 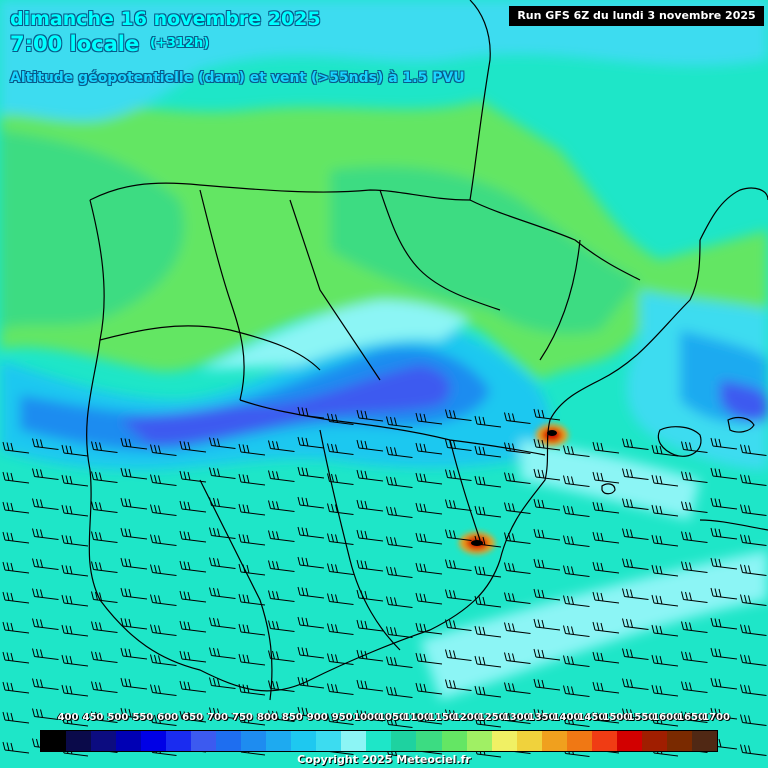 What do you see at coordinates (441, 717) in the screenshot?
I see `legend-tick-label: 1150` at bounding box center [441, 717].